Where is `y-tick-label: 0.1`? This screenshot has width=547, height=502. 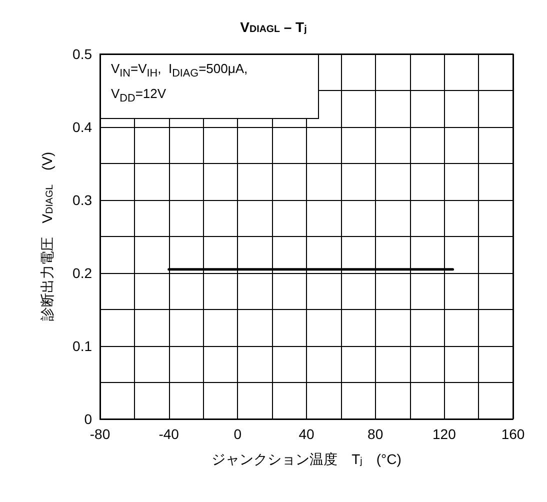 y-tick-label: 0.1 is located at coordinates (82, 346).